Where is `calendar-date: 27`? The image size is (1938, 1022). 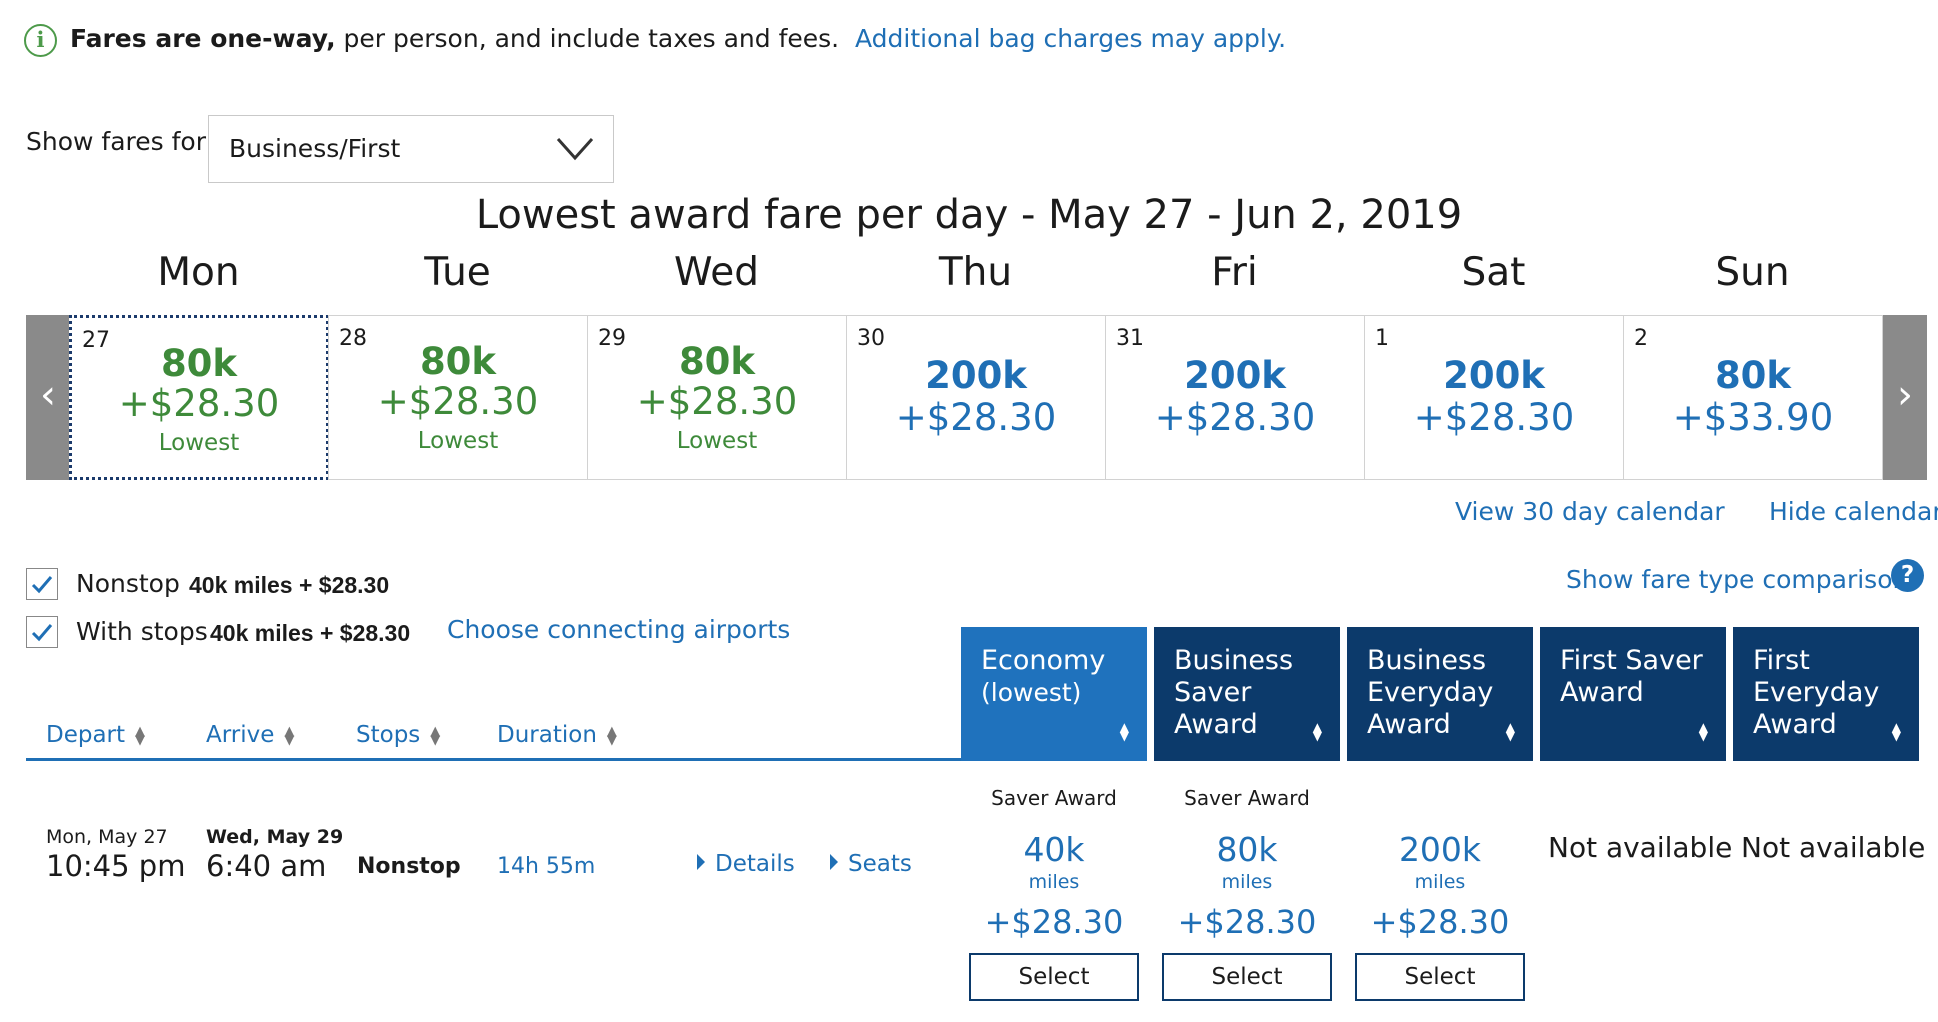
calendar-date: 27 is located at coordinates (96, 340).